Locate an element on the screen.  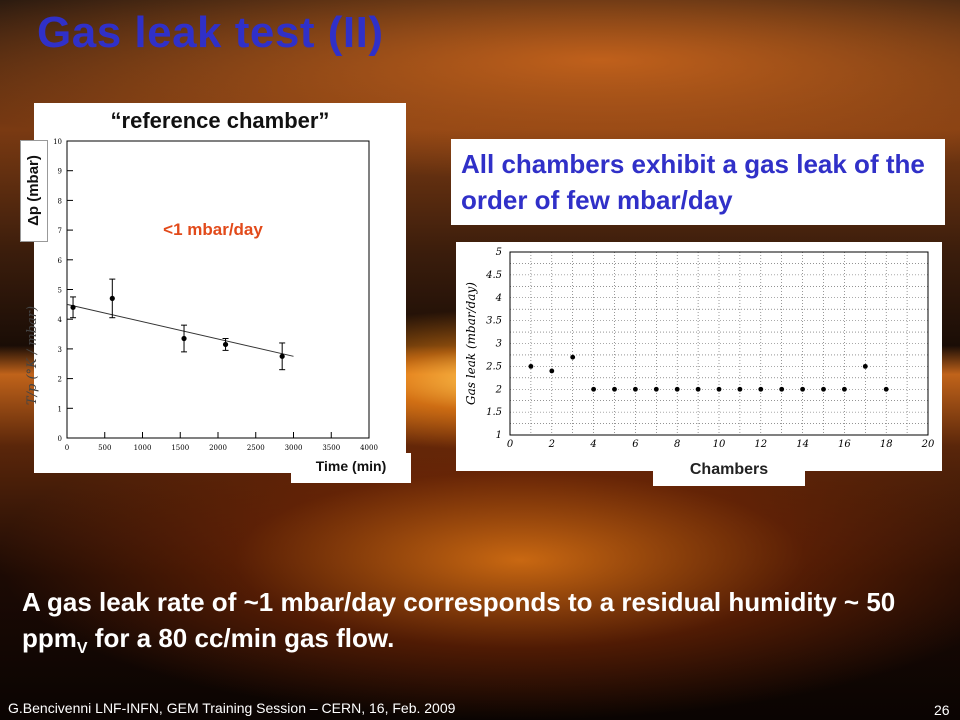
y-axis-label: Gas leak (mbar/day) is located at coordinates (471, 343).